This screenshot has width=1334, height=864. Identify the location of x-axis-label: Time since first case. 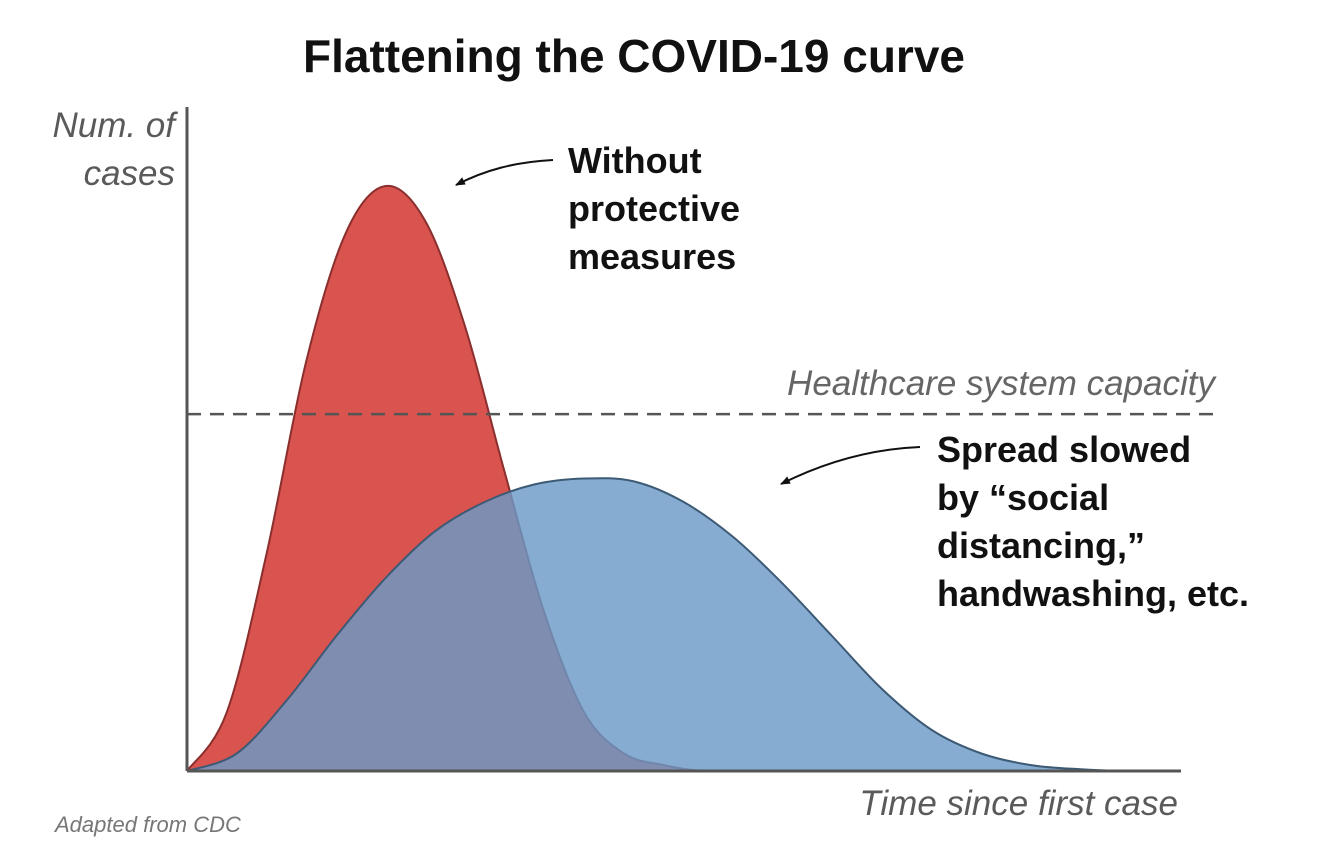
(1018, 803).